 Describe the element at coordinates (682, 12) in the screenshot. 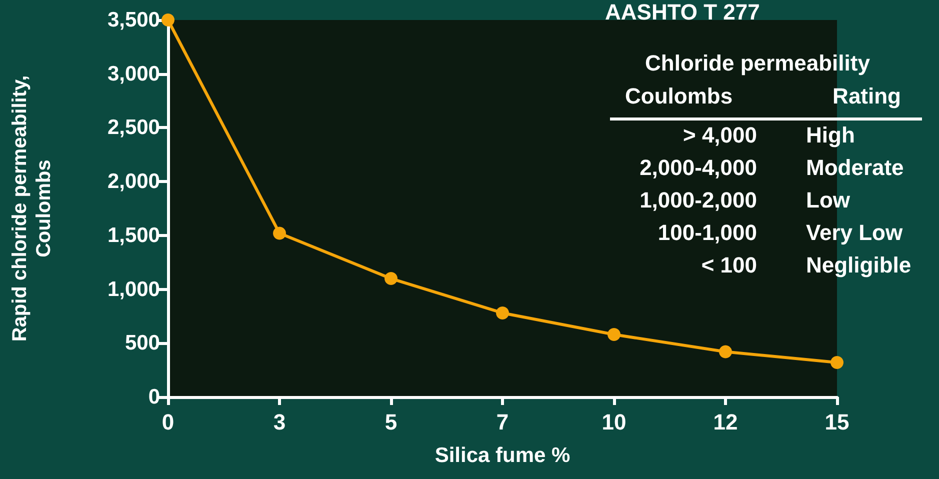

I see `chart-title: AASHTO T 277` at that location.